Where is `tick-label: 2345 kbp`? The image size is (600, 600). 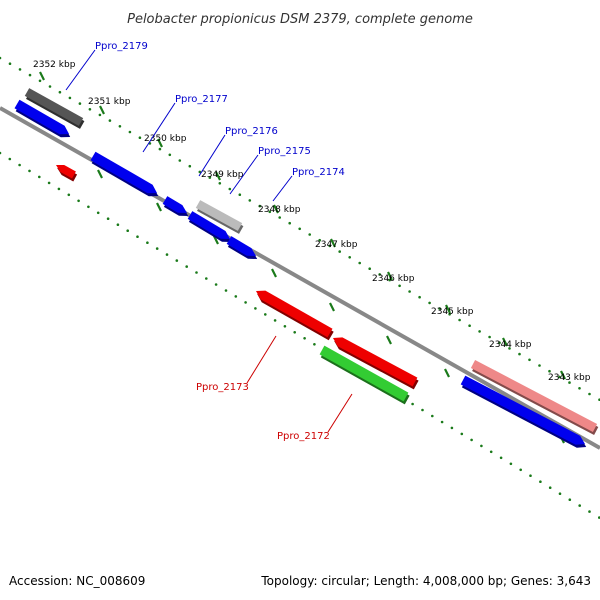 tick-label: 2345 kbp is located at coordinates (452, 312).